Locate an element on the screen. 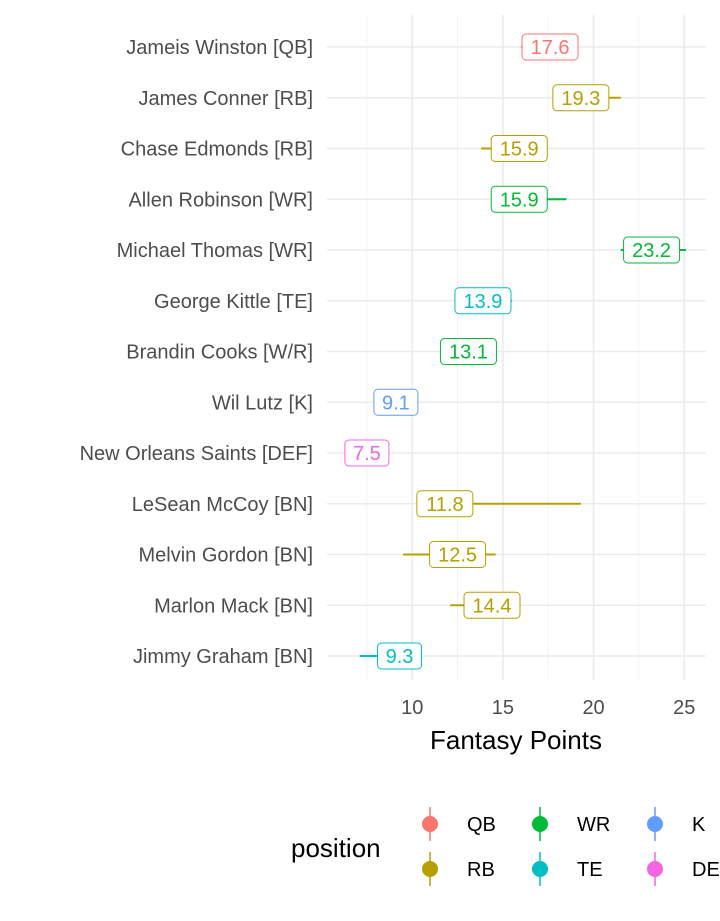  y-tick-label: Marlon Mack [BN] is located at coordinates (233, 606).